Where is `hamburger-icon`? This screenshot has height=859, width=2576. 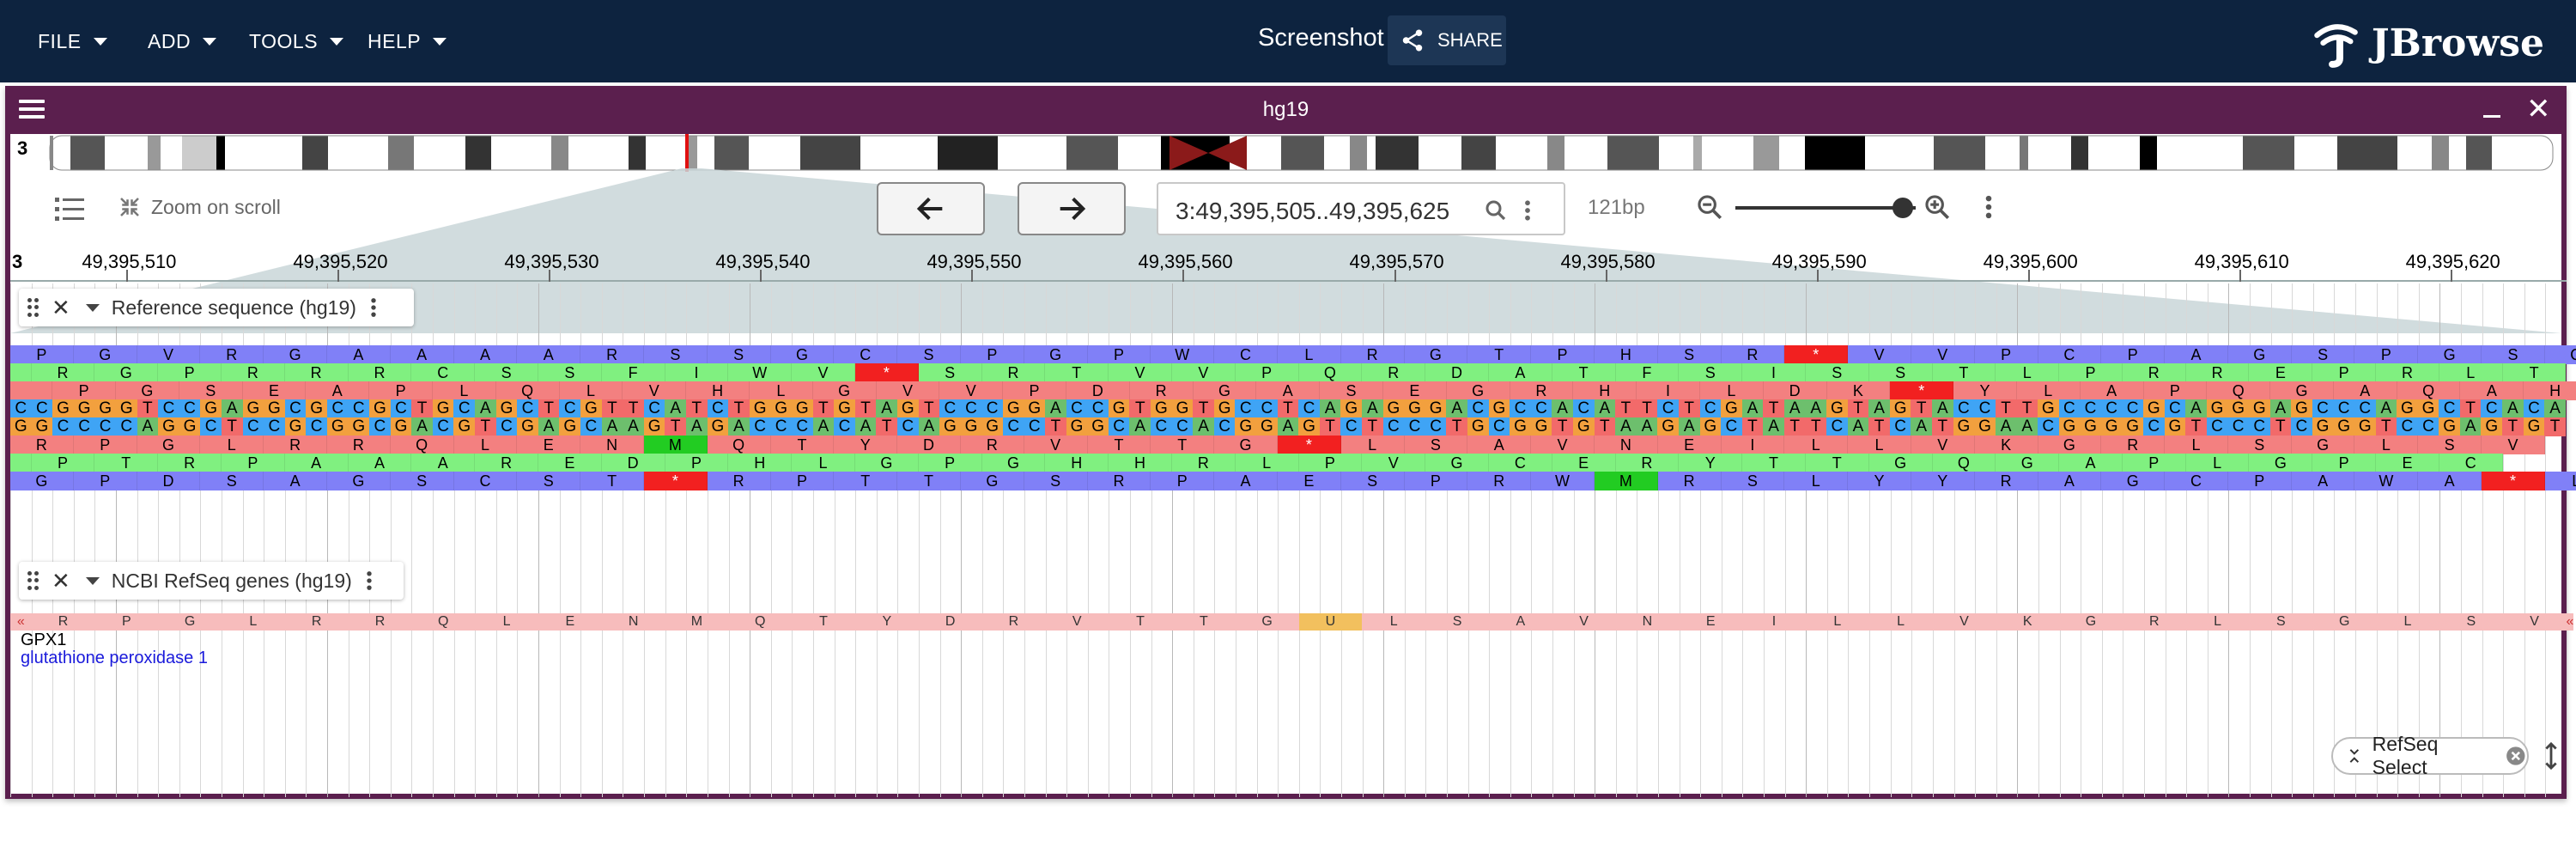 hamburger-icon is located at coordinates (32, 109).